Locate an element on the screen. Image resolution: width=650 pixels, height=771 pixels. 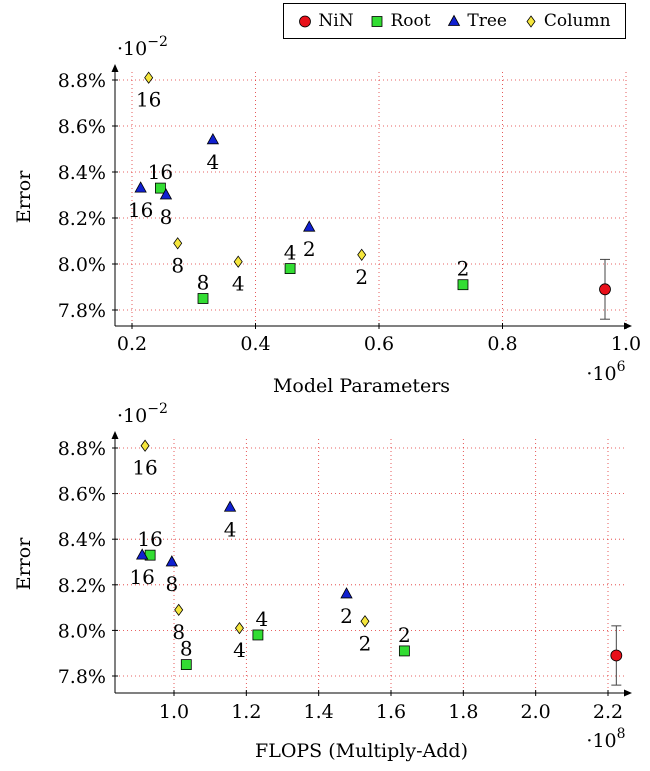
x-multiplier-exponent: 8 is located at coordinates (621, 734).